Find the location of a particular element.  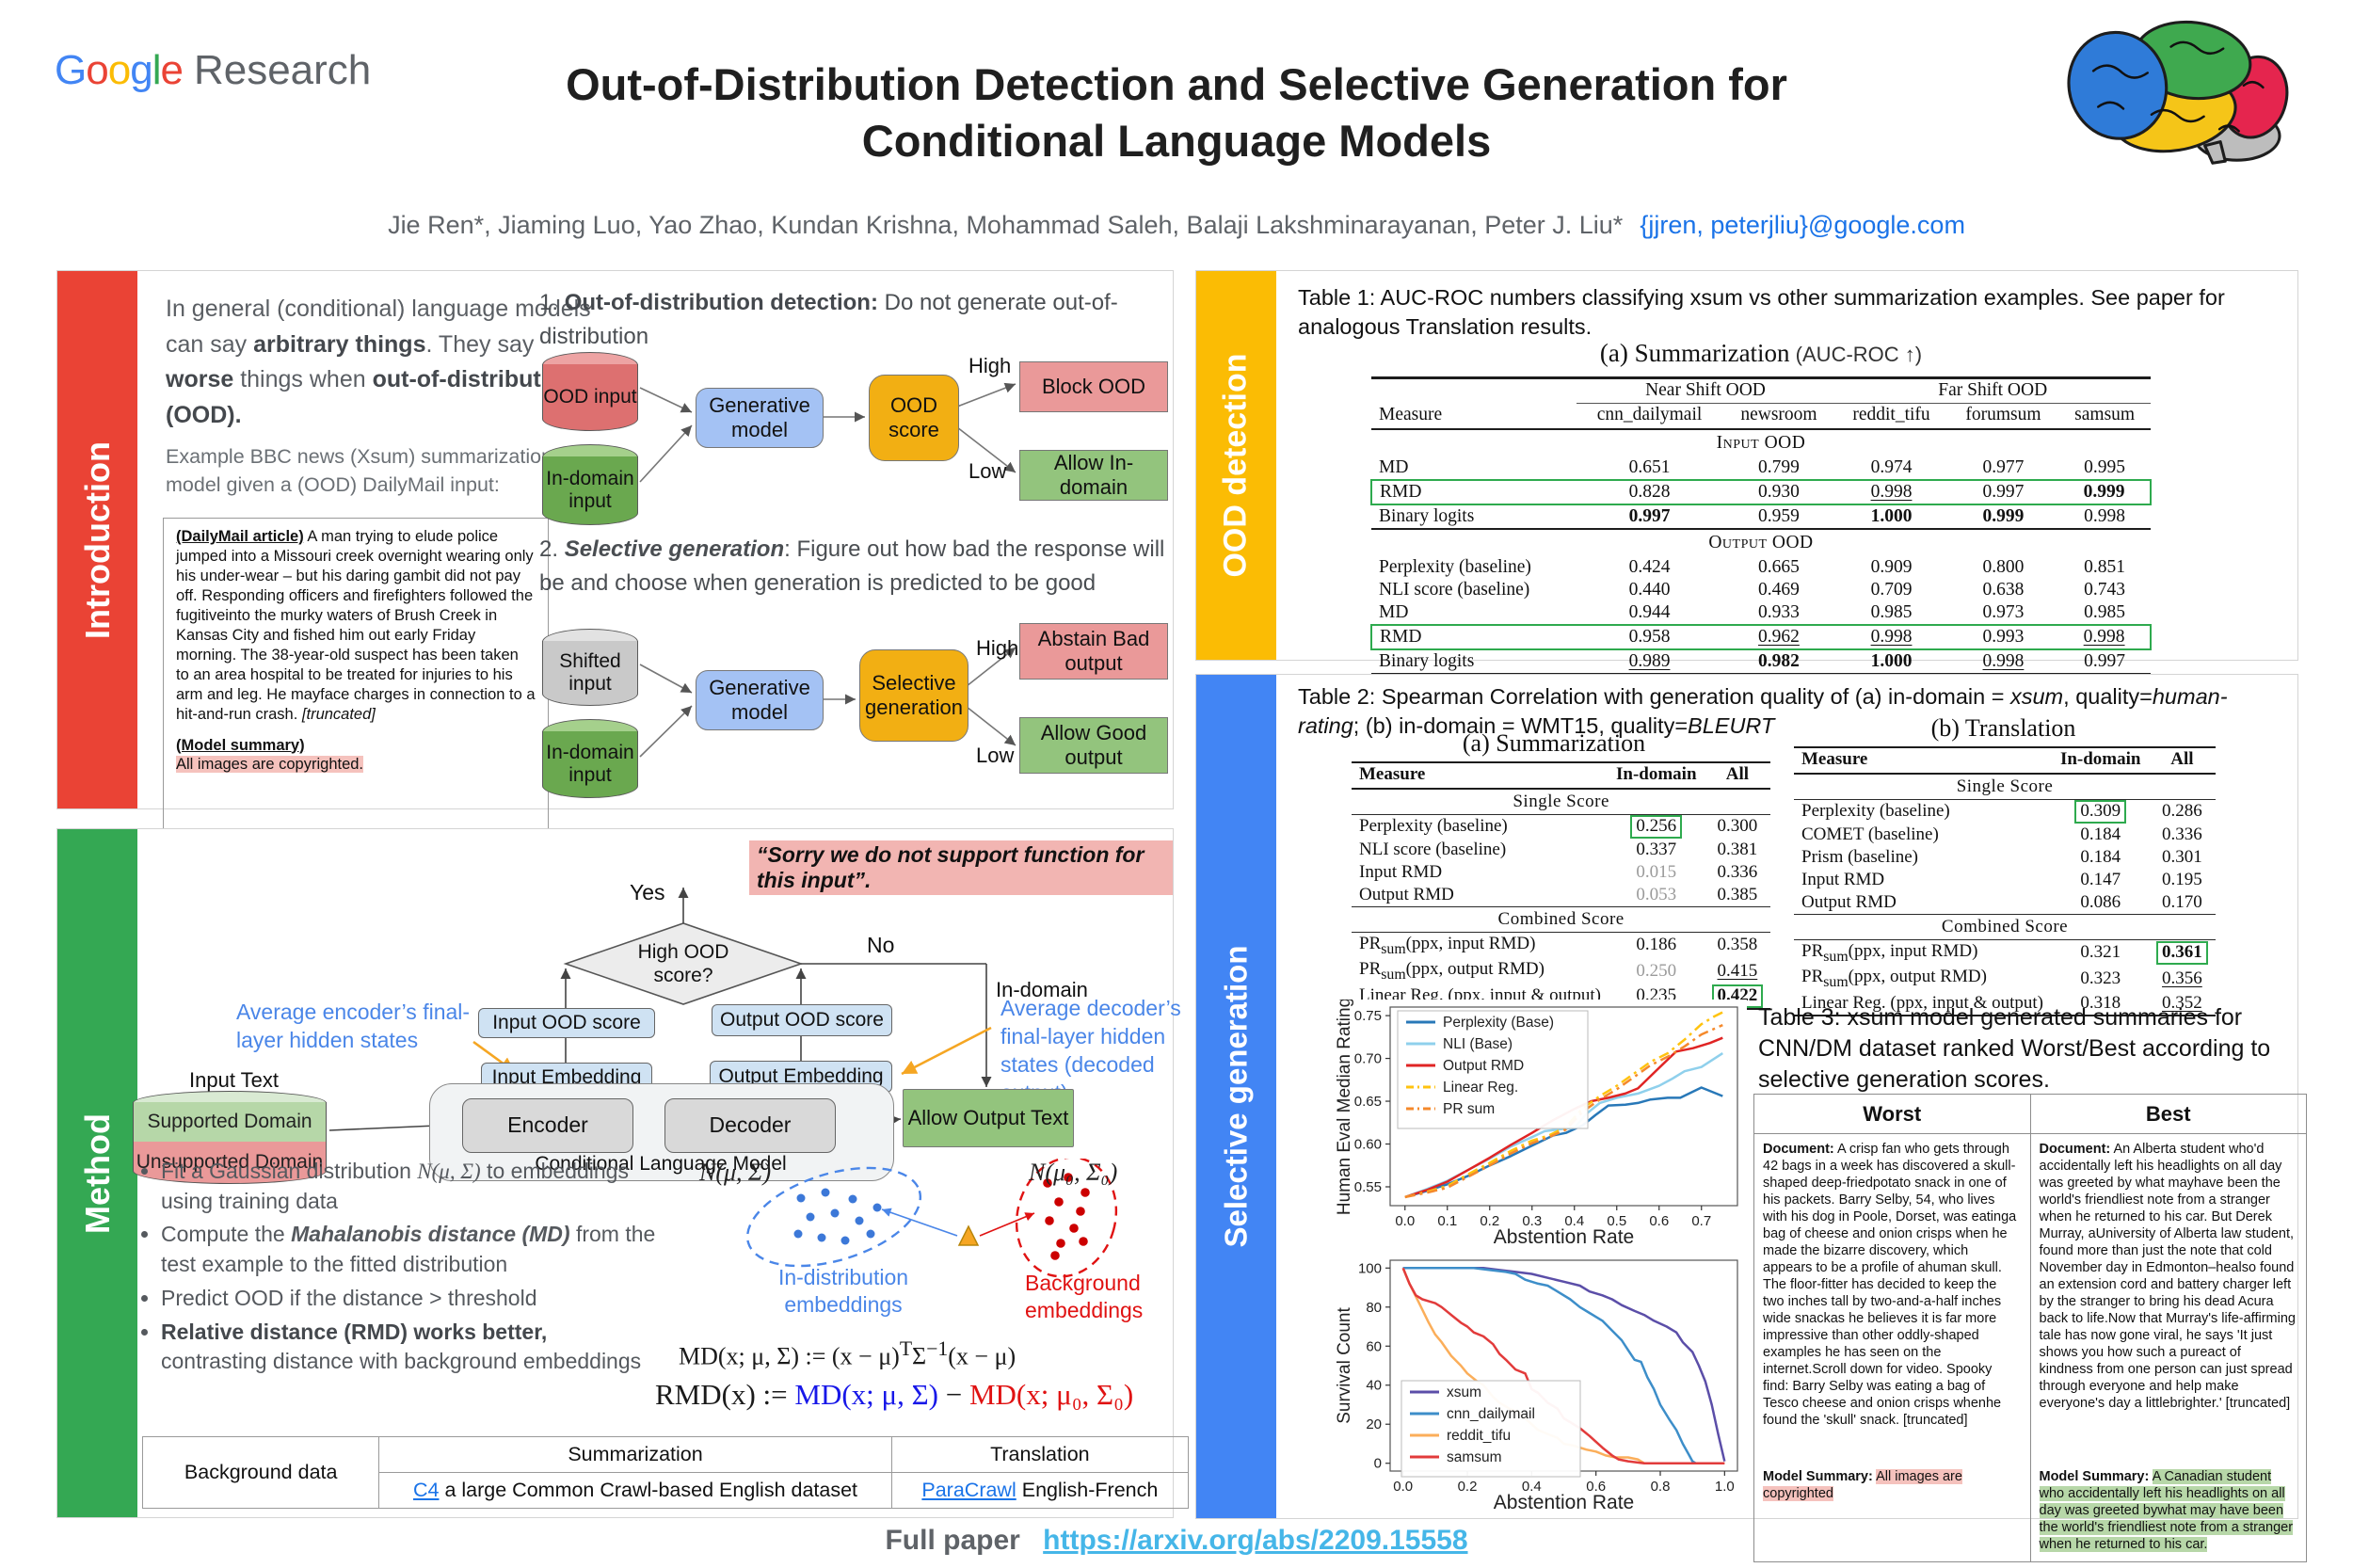

truncated-marker: [truncated] is located at coordinates (339, 714).